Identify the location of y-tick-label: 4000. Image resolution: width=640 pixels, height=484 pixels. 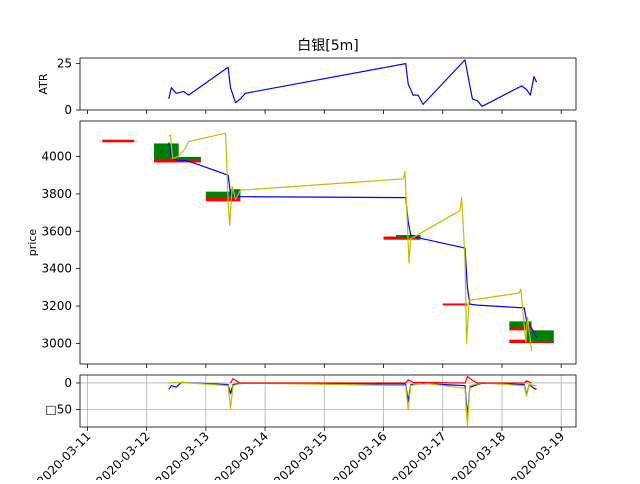
(56, 157).